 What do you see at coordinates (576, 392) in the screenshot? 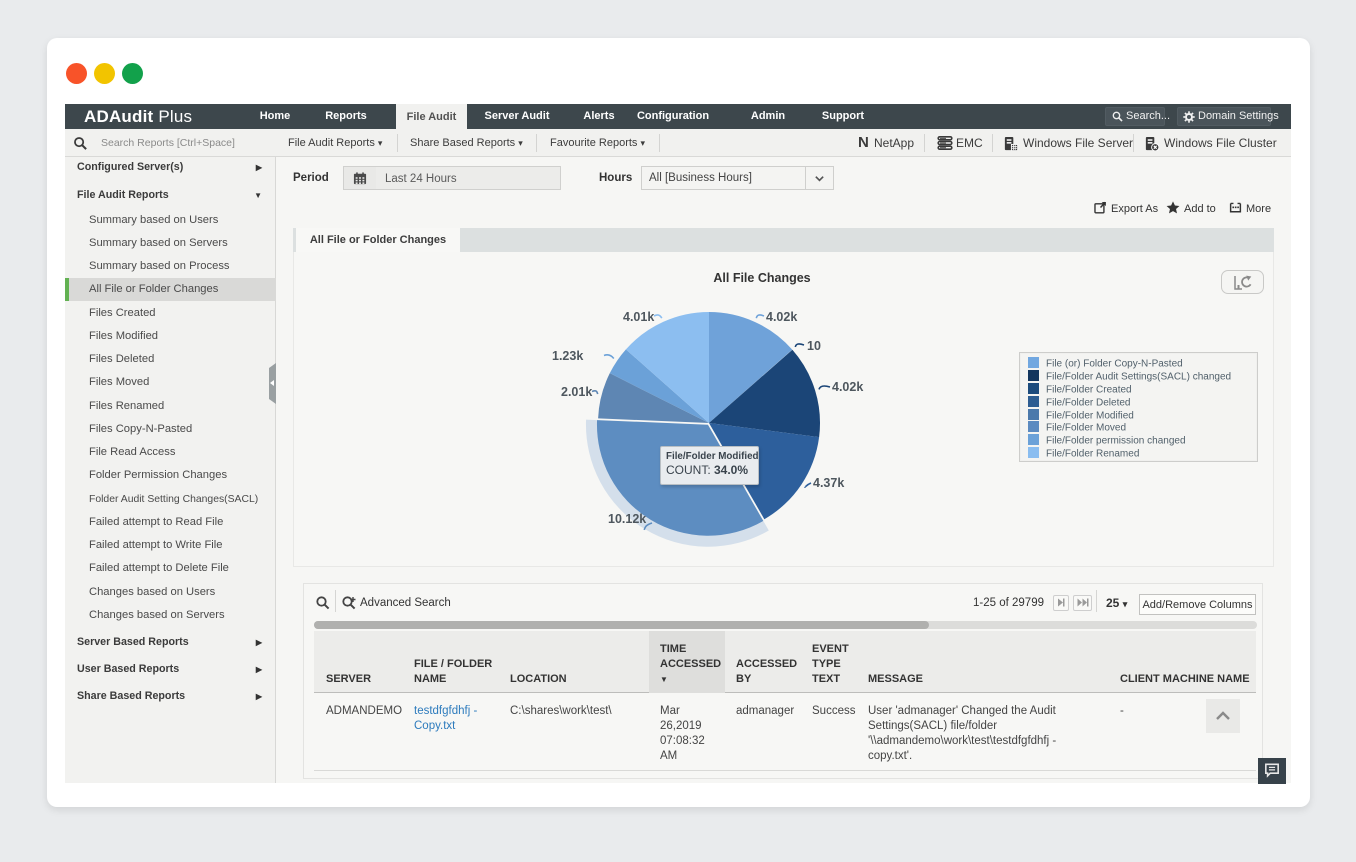
I see `svg-text: 2.01k` at bounding box center [576, 392].